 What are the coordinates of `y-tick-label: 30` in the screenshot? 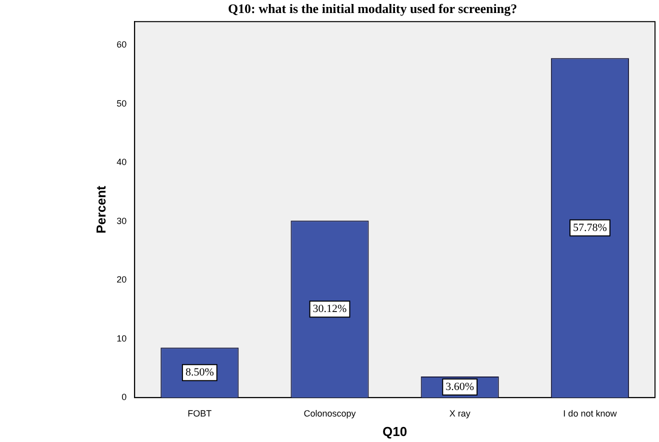 It's located at (121, 221).